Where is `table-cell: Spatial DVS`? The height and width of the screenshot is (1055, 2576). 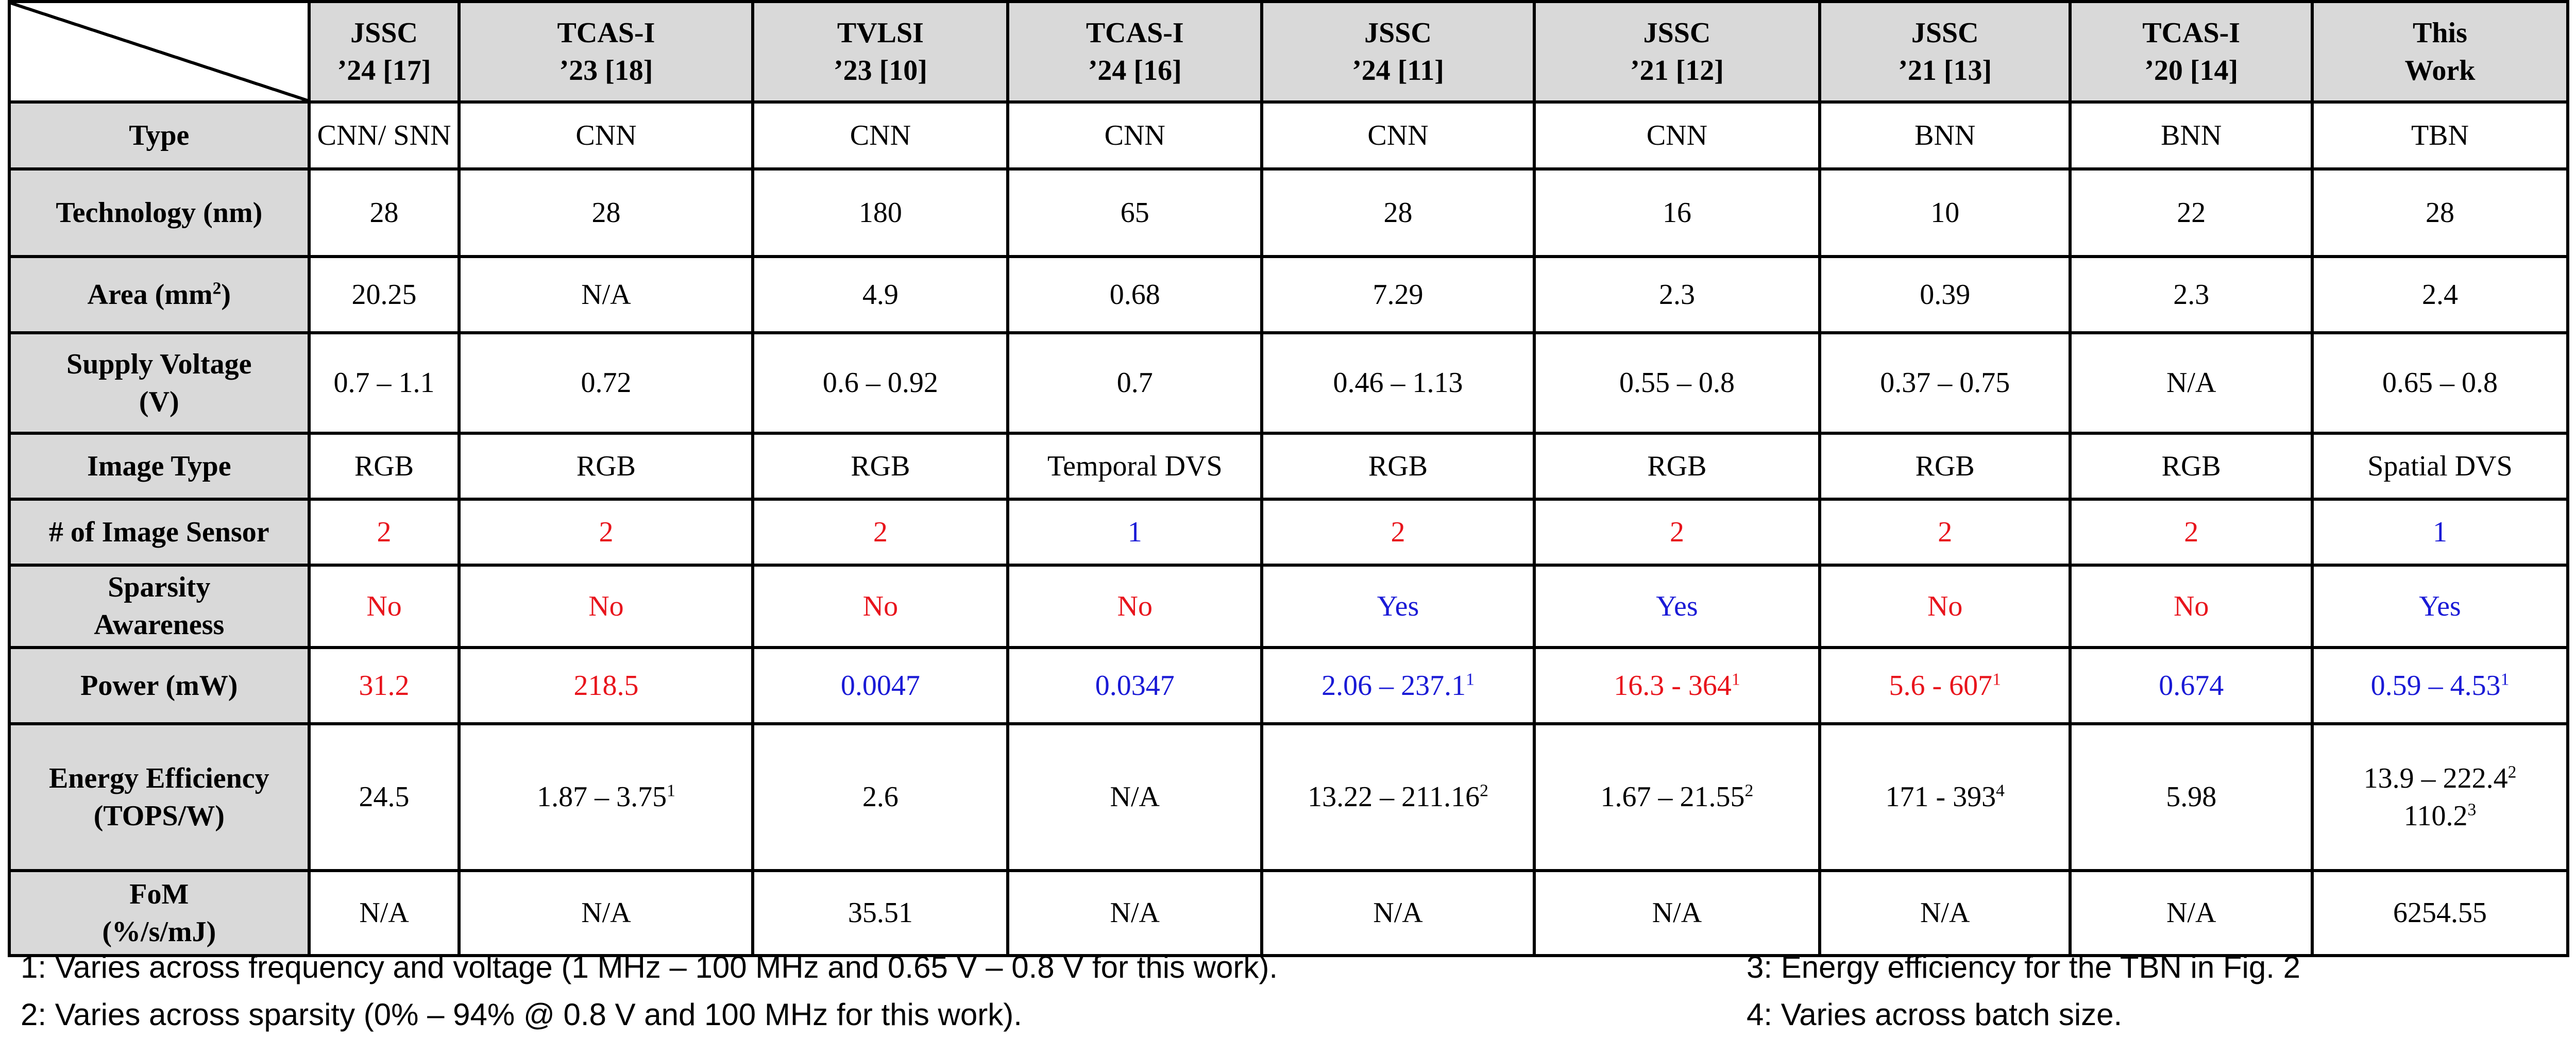
table-cell: Spatial DVS is located at coordinates (2440, 466).